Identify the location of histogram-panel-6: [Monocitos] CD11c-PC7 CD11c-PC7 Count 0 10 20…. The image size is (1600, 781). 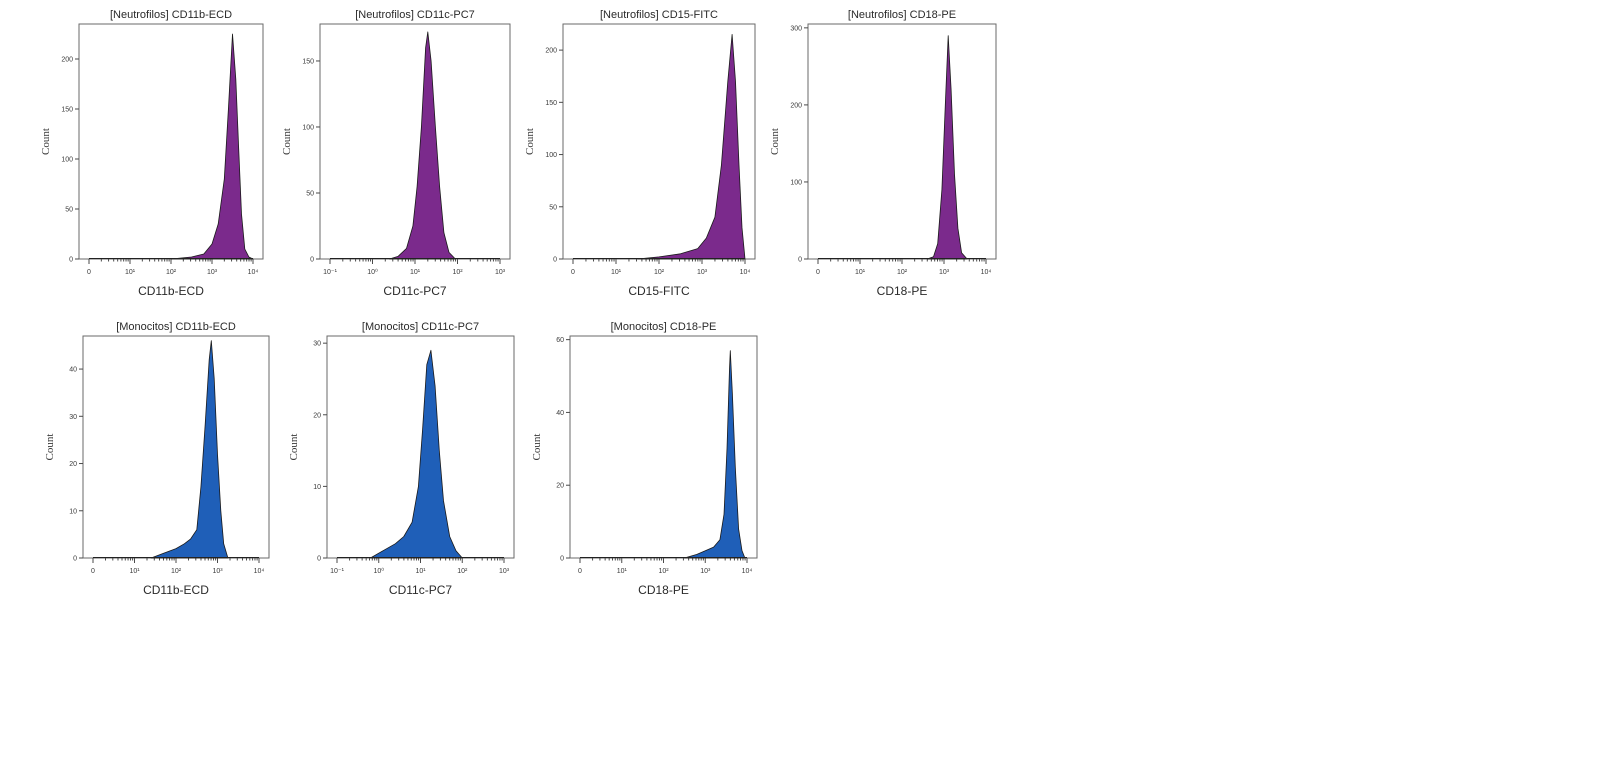
(401, 459).